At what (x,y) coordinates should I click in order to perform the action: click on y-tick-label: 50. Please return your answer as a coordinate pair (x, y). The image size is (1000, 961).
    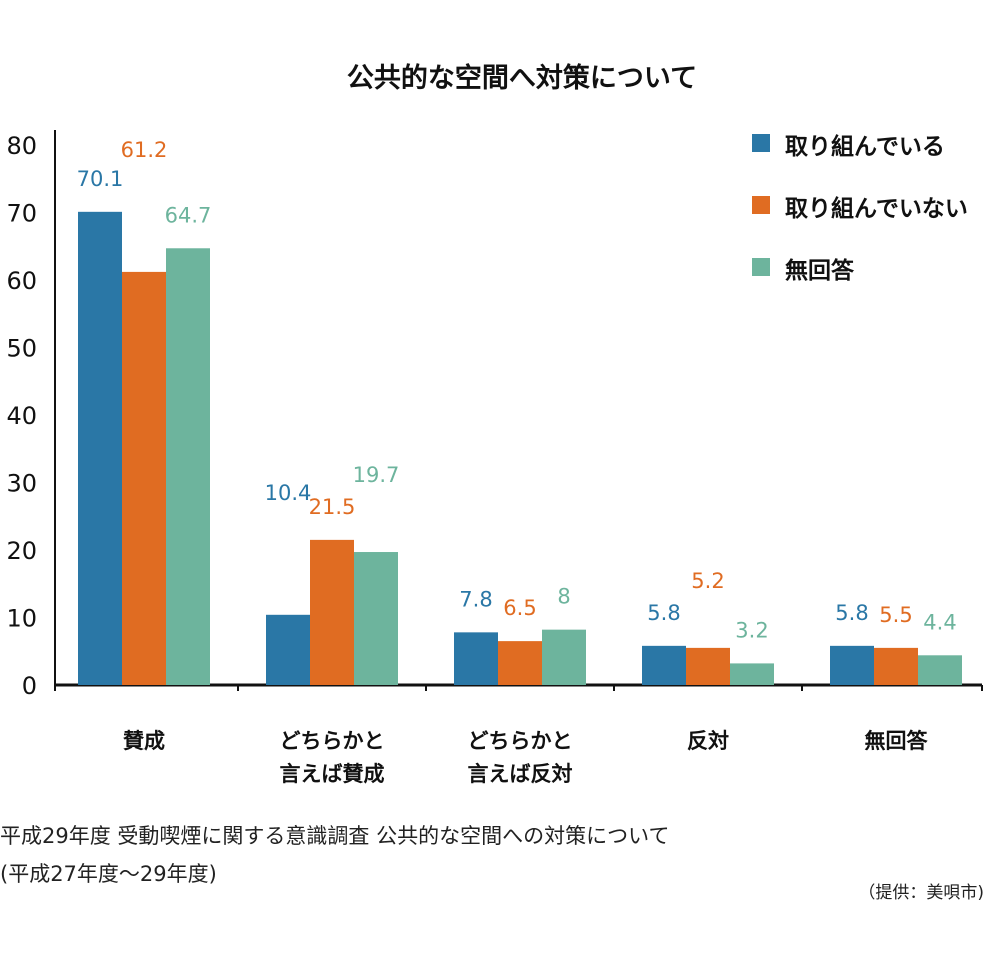
    Looking at the image, I should click on (21, 349).